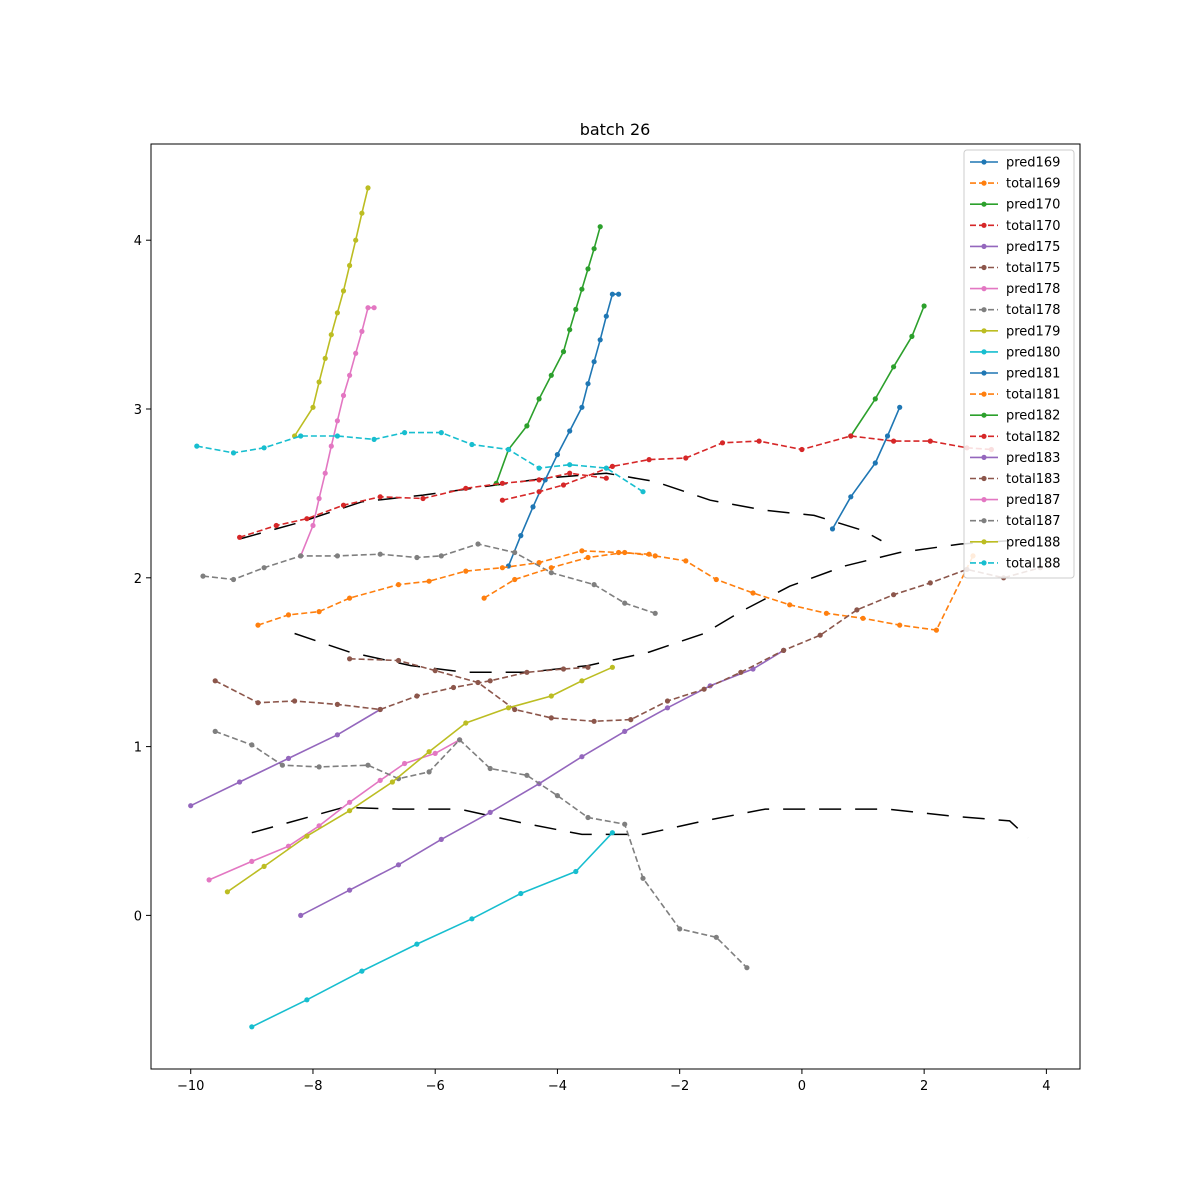 The image size is (1200, 1204). Describe the element at coordinates (312, 1086) in the screenshot. I see `x-tick-label: −8` at that location.